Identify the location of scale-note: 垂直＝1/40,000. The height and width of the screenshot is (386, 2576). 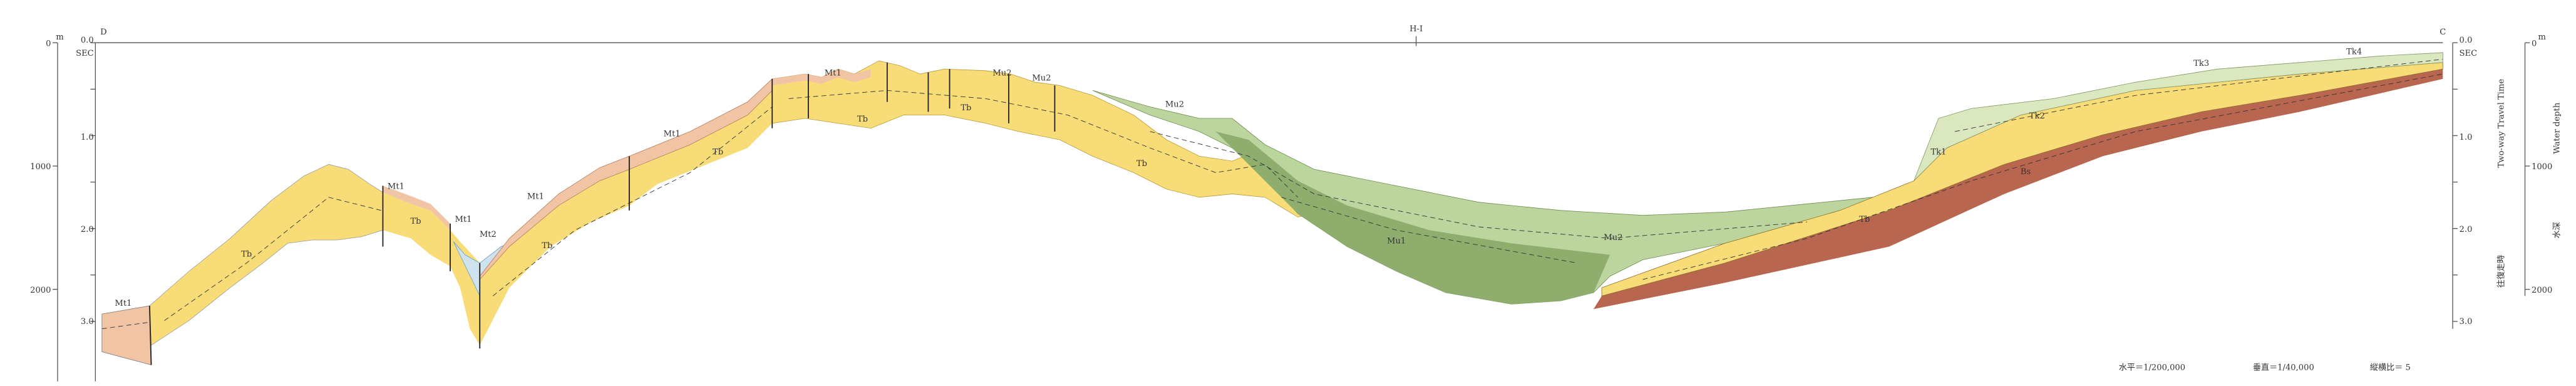
(2283, 367).